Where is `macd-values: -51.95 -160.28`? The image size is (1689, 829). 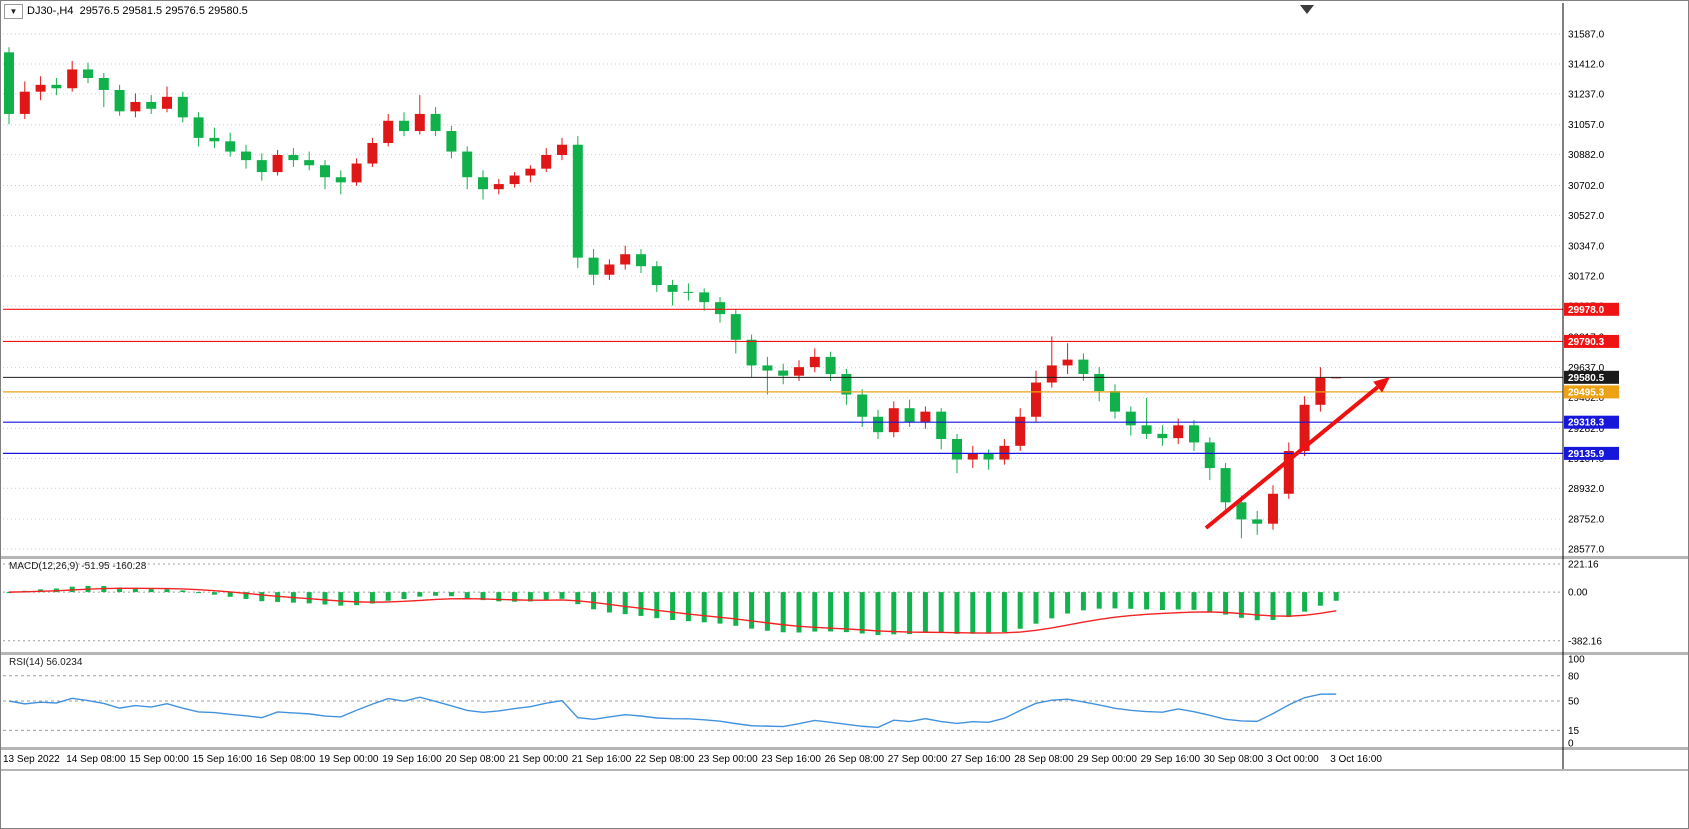 macd-values: -51.95 -160.28 is located at coordinates (114, 566).